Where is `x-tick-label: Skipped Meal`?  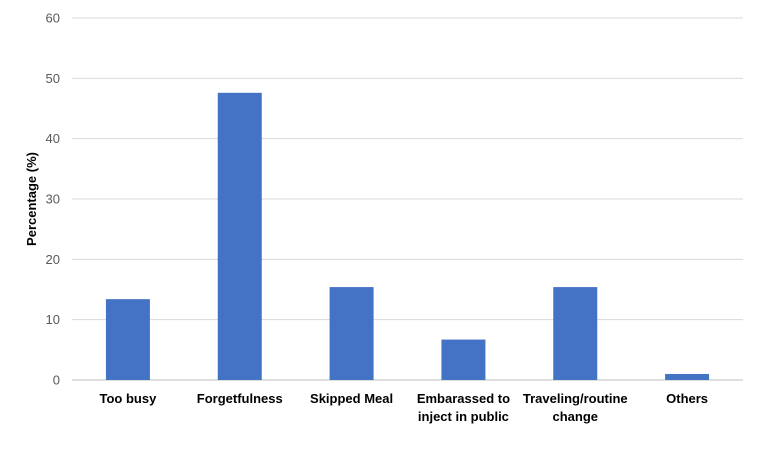 x-tick-label: Skipped Meal is located at coordinates (351, 398).